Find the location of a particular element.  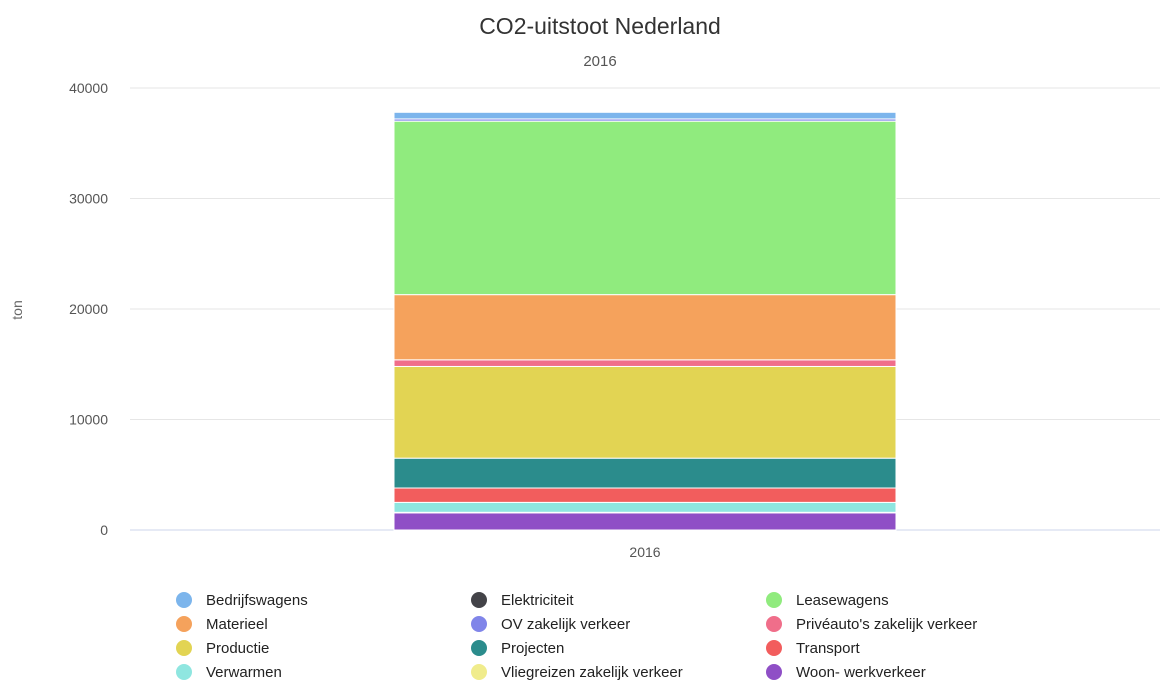

chart-title: CO2-uitstoot Nederland is located at coordinates (600, 26).